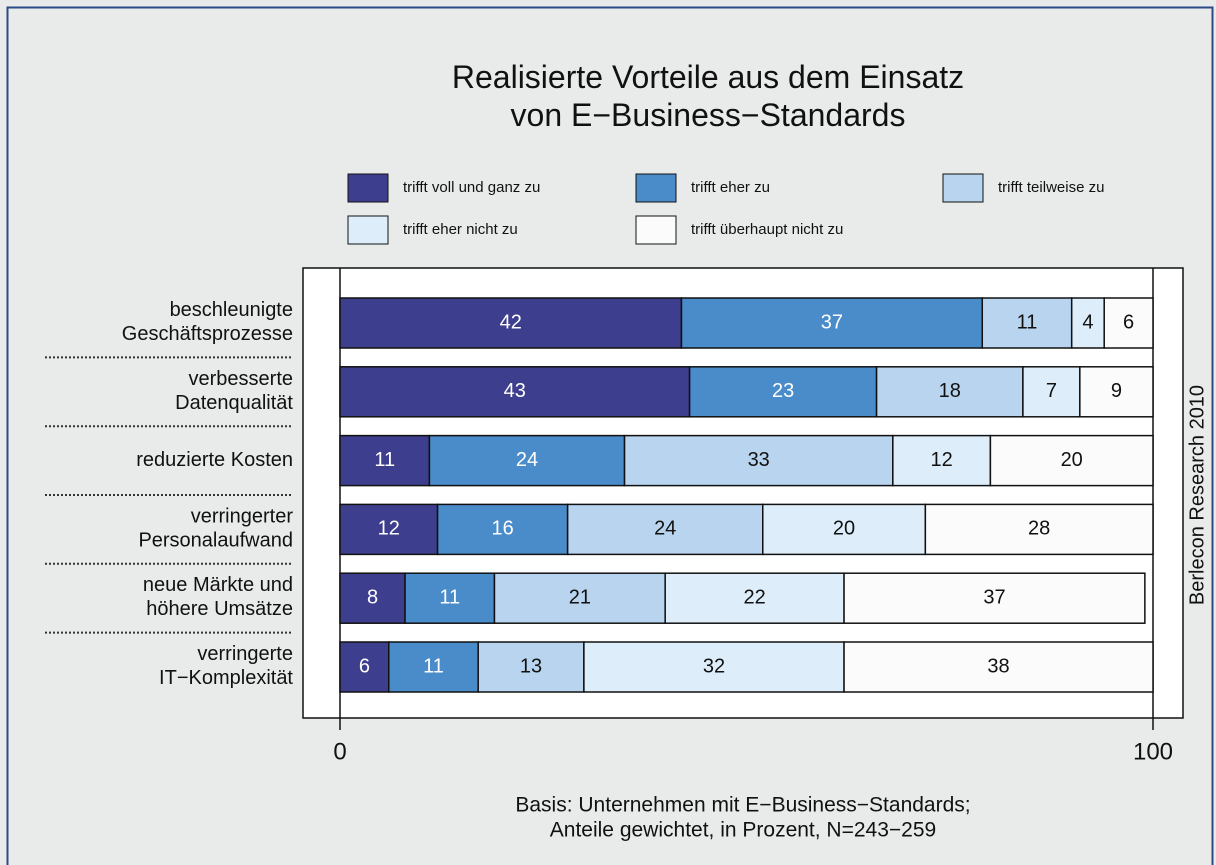 The height and width of the screenshot is (865, 1216). I want to click on category-label: neue Märkte und höhere Umsätze, so click(218, 597).